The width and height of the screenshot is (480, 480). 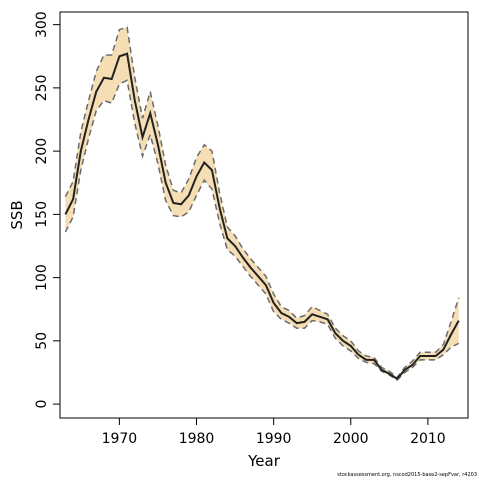 What do you see at coordinates (42, 88) in the screenshot?
I see `y-tick-label: 250` at bounding box center [42, 88].